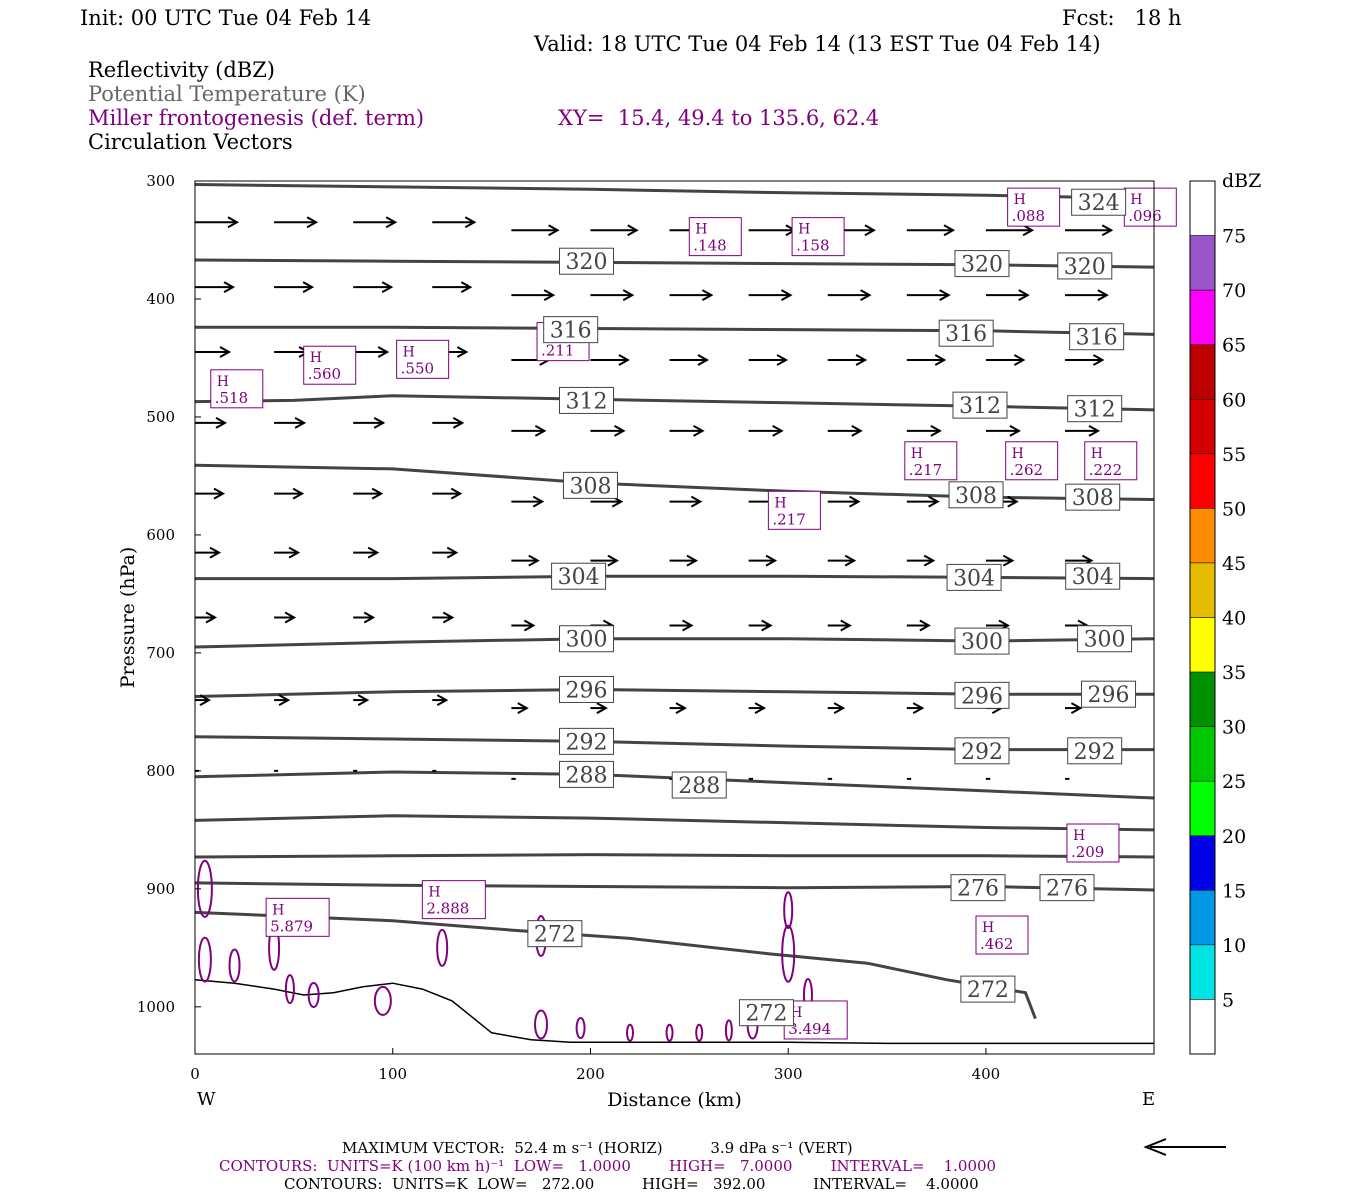 The image size is (1350, 1200). Describe the element at coordinates (160, 535) in the screenshot. I see `y-tick-label: 600` at that location.